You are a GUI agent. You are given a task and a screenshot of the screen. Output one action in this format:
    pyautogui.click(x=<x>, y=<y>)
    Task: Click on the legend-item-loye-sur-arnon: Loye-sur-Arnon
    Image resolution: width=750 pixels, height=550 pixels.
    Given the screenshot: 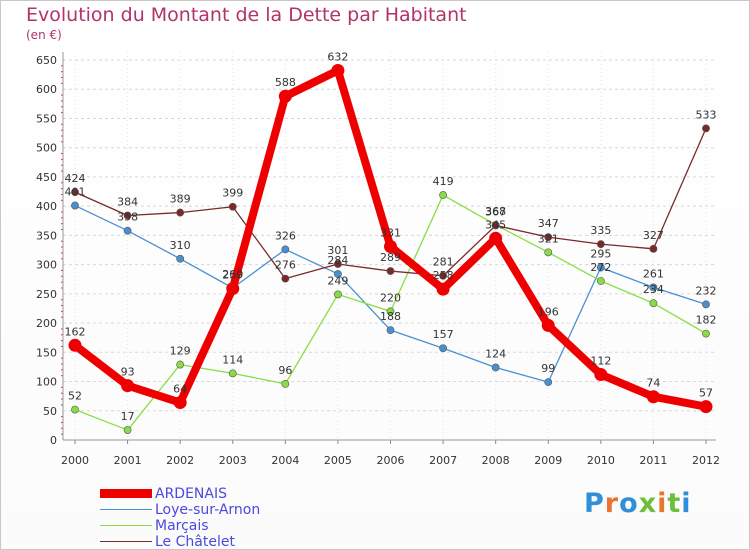 What is the action you would take?
    pyautogui.click(x=230, y=510)
    